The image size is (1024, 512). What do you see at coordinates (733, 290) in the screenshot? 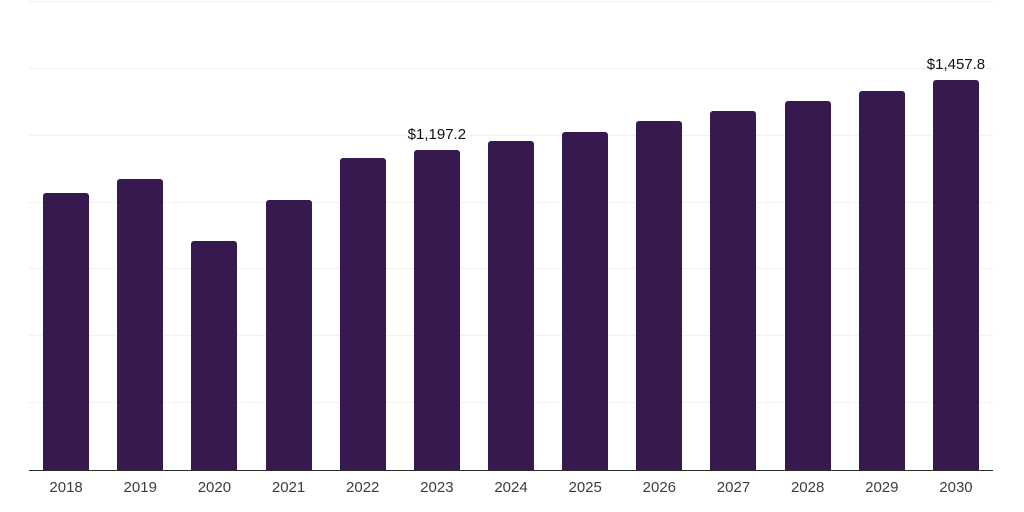
I see `bar-2027` at bounding box center [733, 290].